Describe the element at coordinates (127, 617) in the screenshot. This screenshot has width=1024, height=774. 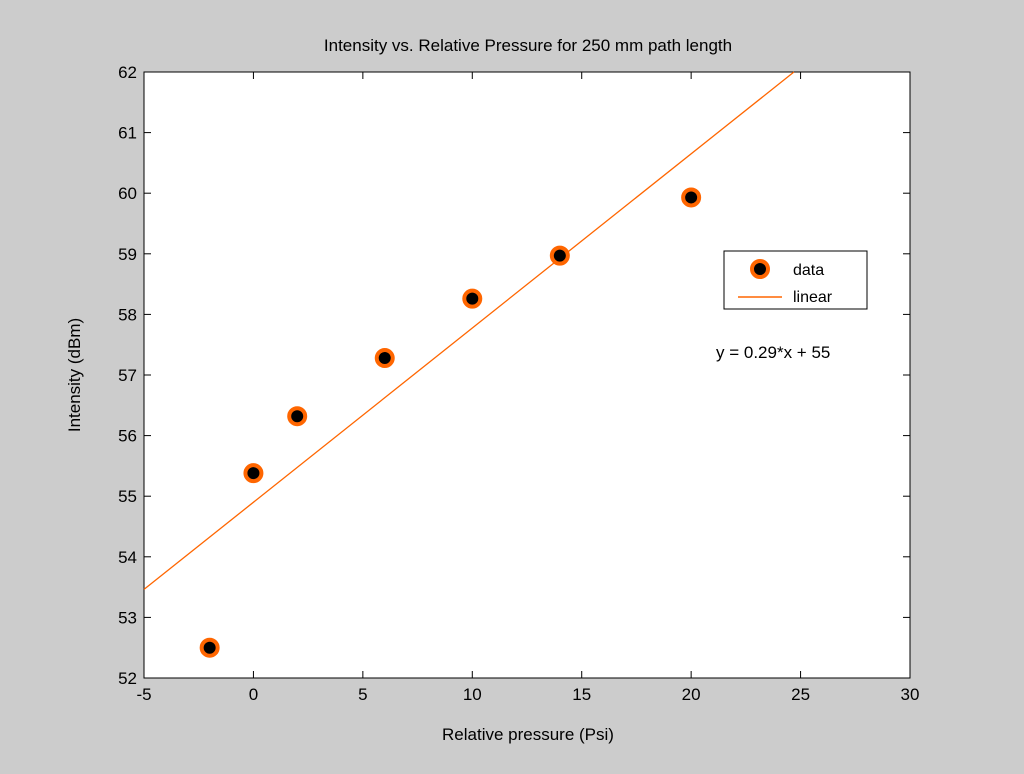
I see `y-tick-label: 53` at that location.